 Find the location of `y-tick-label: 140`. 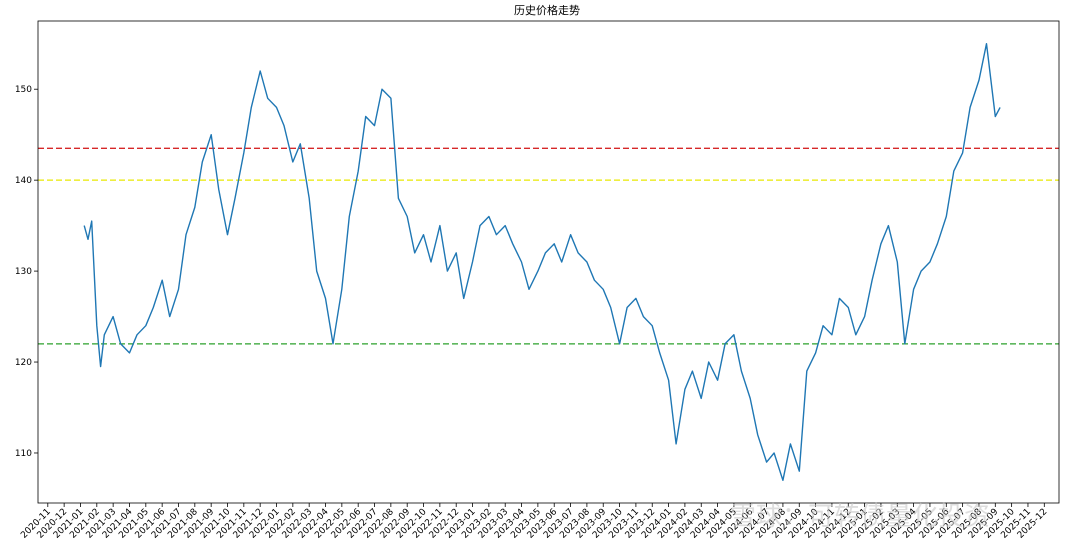

y-tick-label: 140 is located at coordinates (23, 181).